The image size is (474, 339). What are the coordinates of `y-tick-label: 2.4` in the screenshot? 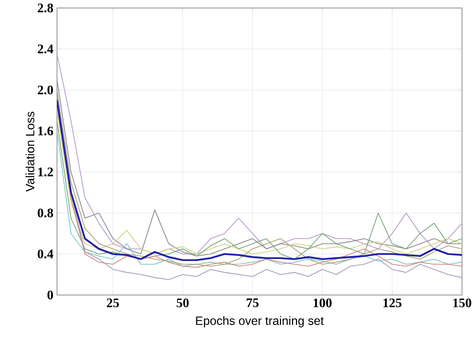 It's located at (46, 49).